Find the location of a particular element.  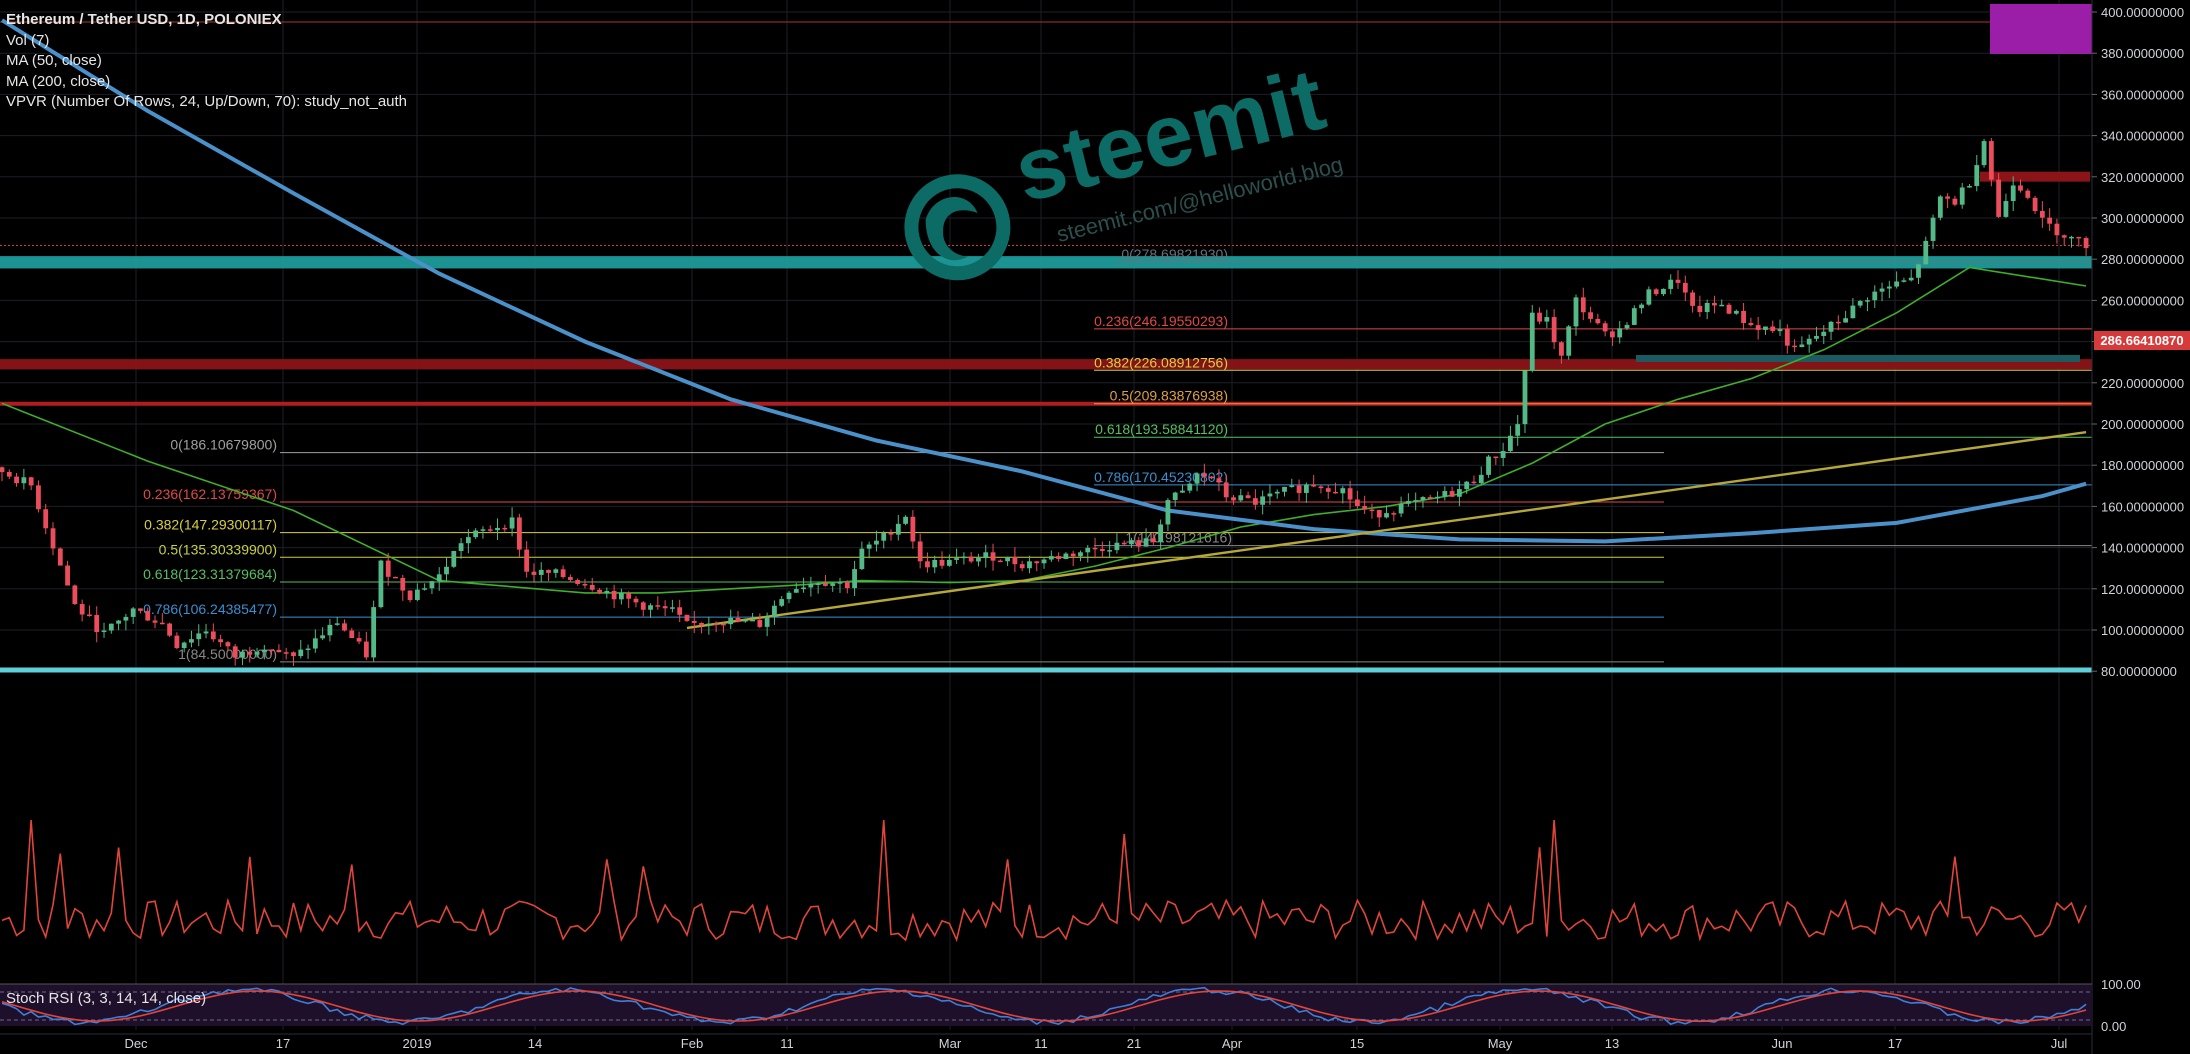

symbol-title: Ethereum / Tether USD, 1D, POLONIEX is located at coordinates (144, 19).